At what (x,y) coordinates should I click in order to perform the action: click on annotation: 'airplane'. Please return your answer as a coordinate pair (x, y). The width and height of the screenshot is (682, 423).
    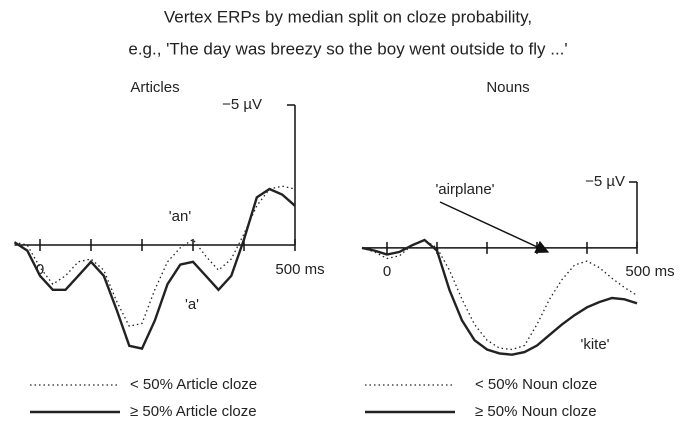
    Looking at the image, I should click on (464, 189).